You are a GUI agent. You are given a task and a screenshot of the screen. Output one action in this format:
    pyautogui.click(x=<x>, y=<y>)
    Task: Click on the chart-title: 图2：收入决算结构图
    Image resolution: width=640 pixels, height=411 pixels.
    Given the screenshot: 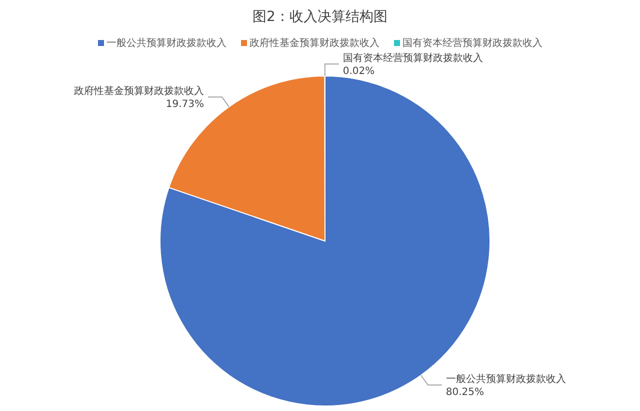 What is the action you would take?
    pyautogui.click(x=320, y=17)
    